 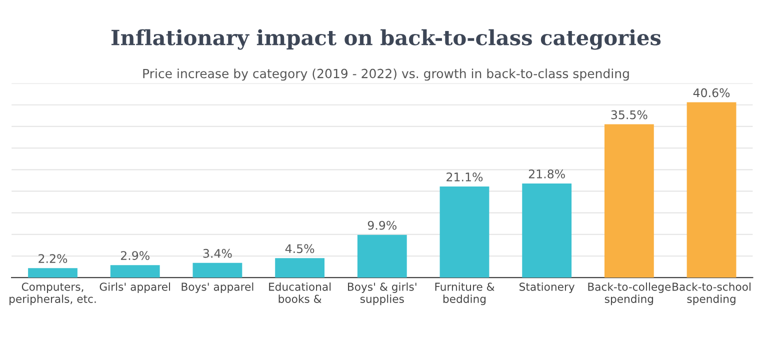 What do you see at coordinates (546, 173) in the screenshot?
I see `data-label: 21.8%` at bounding box center [546, 173].